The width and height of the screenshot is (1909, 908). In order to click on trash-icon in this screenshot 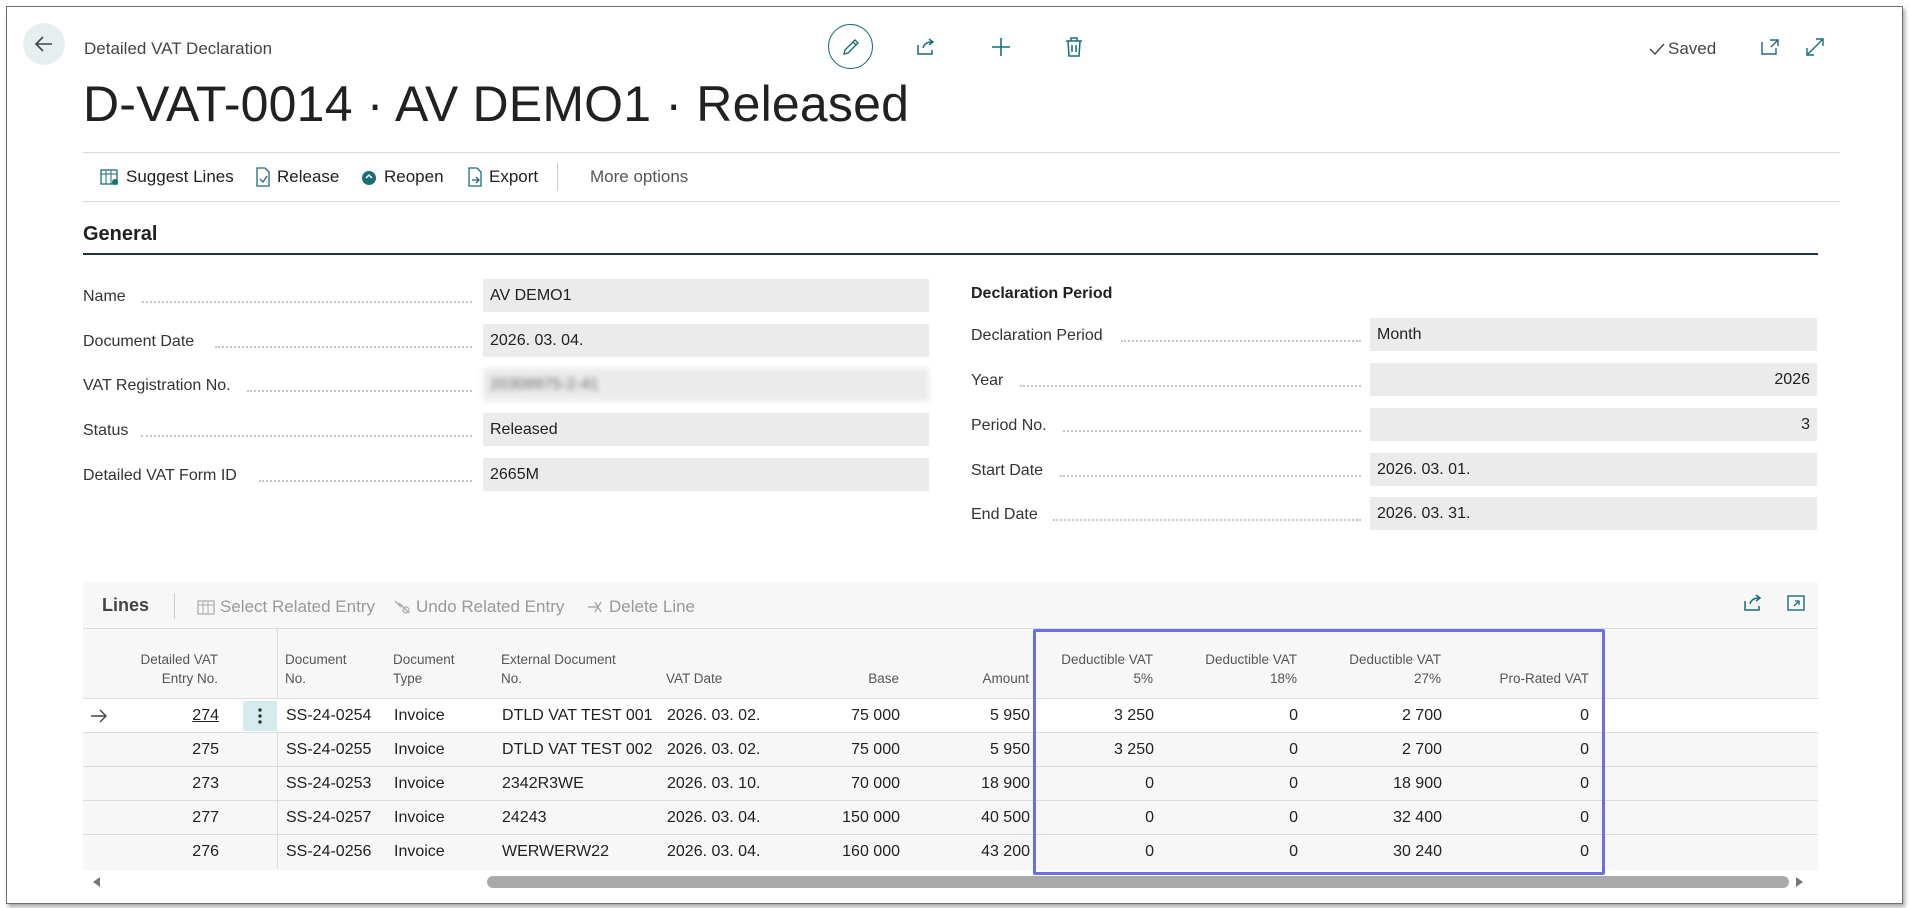, I will do `click(1074, 47)`.